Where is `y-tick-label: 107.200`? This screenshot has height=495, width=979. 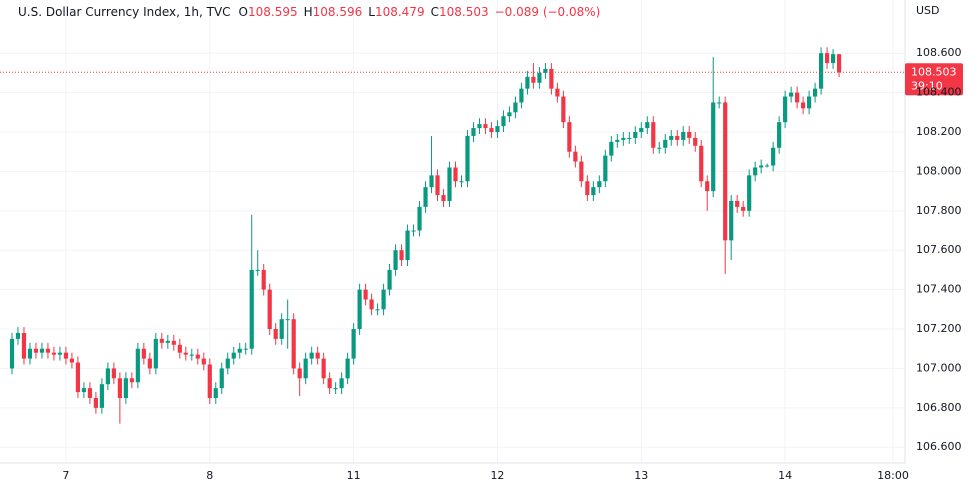 y-tick-label: 107.200 is located at coordinates (939, 328).